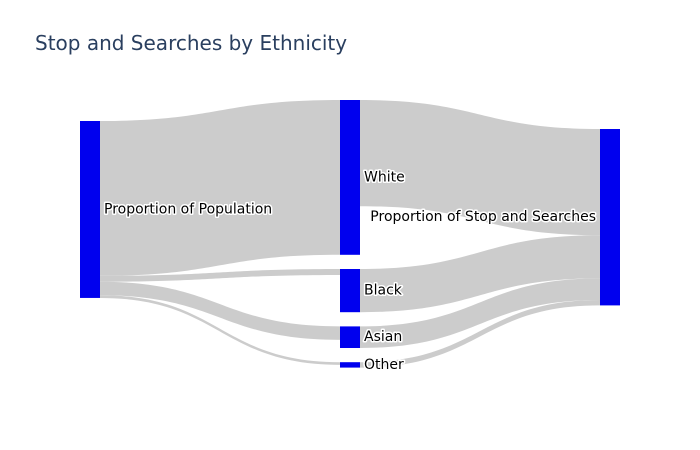  What do you see at coordinates (220, 275) in the screenshot?
I see `link-pop-black` at bounding box center [220, 275].